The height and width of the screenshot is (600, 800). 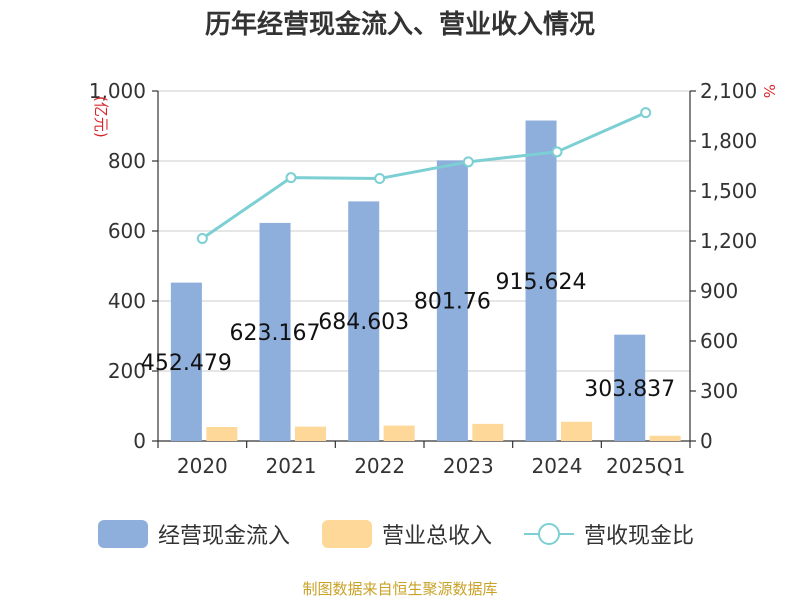 I want to click on data-label-cash-inflow: 303.837, so click(x=629, y=389).